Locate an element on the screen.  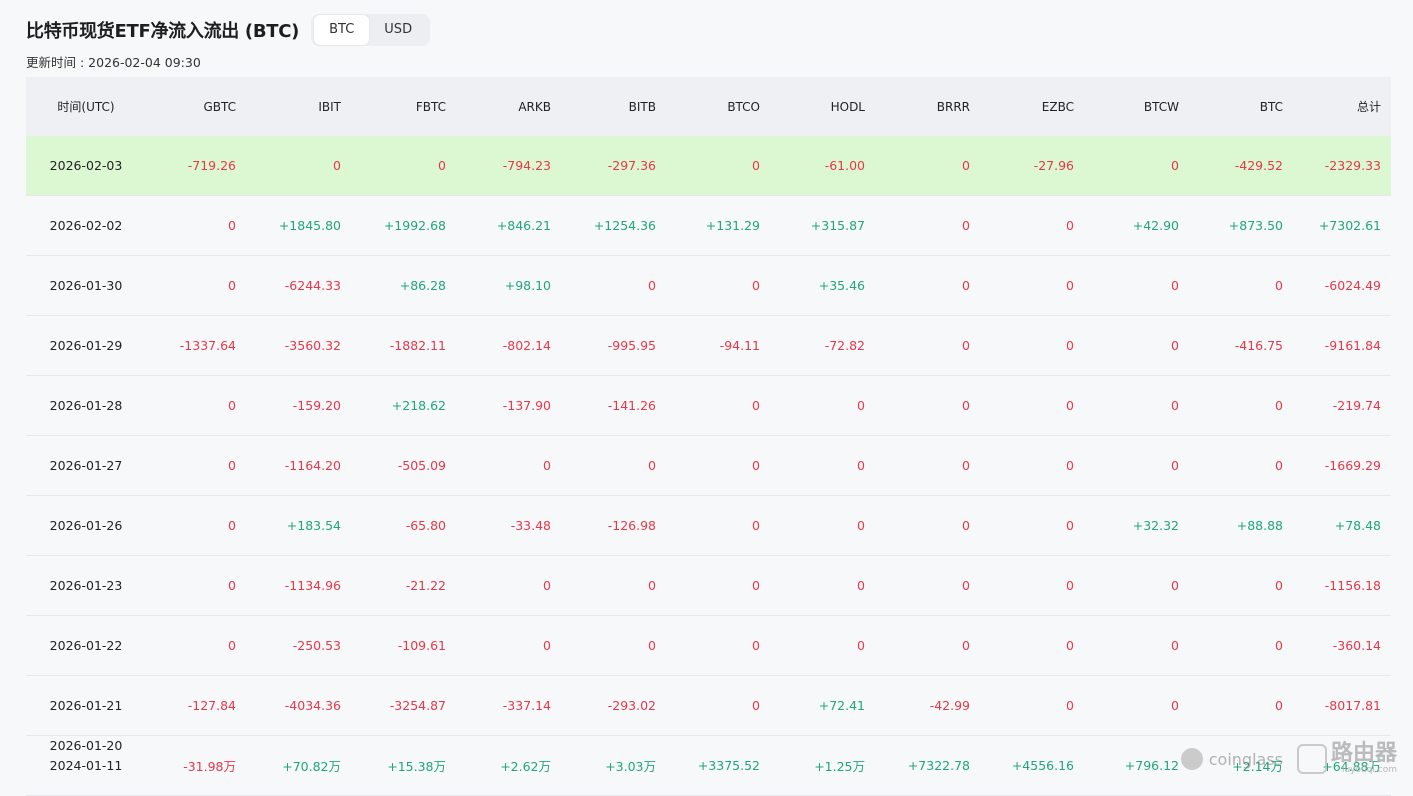
column-header-brrr: BRRR is located at coordinates (927, 106).